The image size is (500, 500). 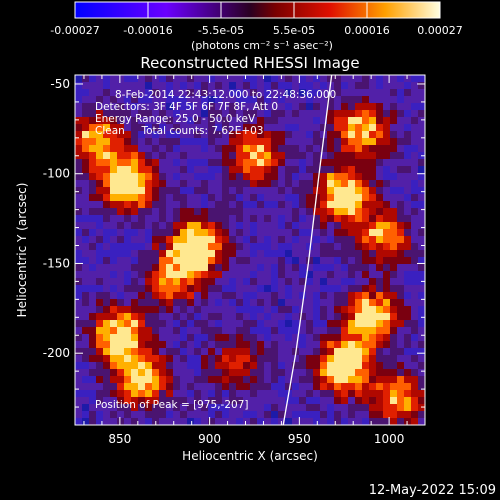 I want to click on colorbar-tick-label: 0.00027, so click(x=440, y=30).